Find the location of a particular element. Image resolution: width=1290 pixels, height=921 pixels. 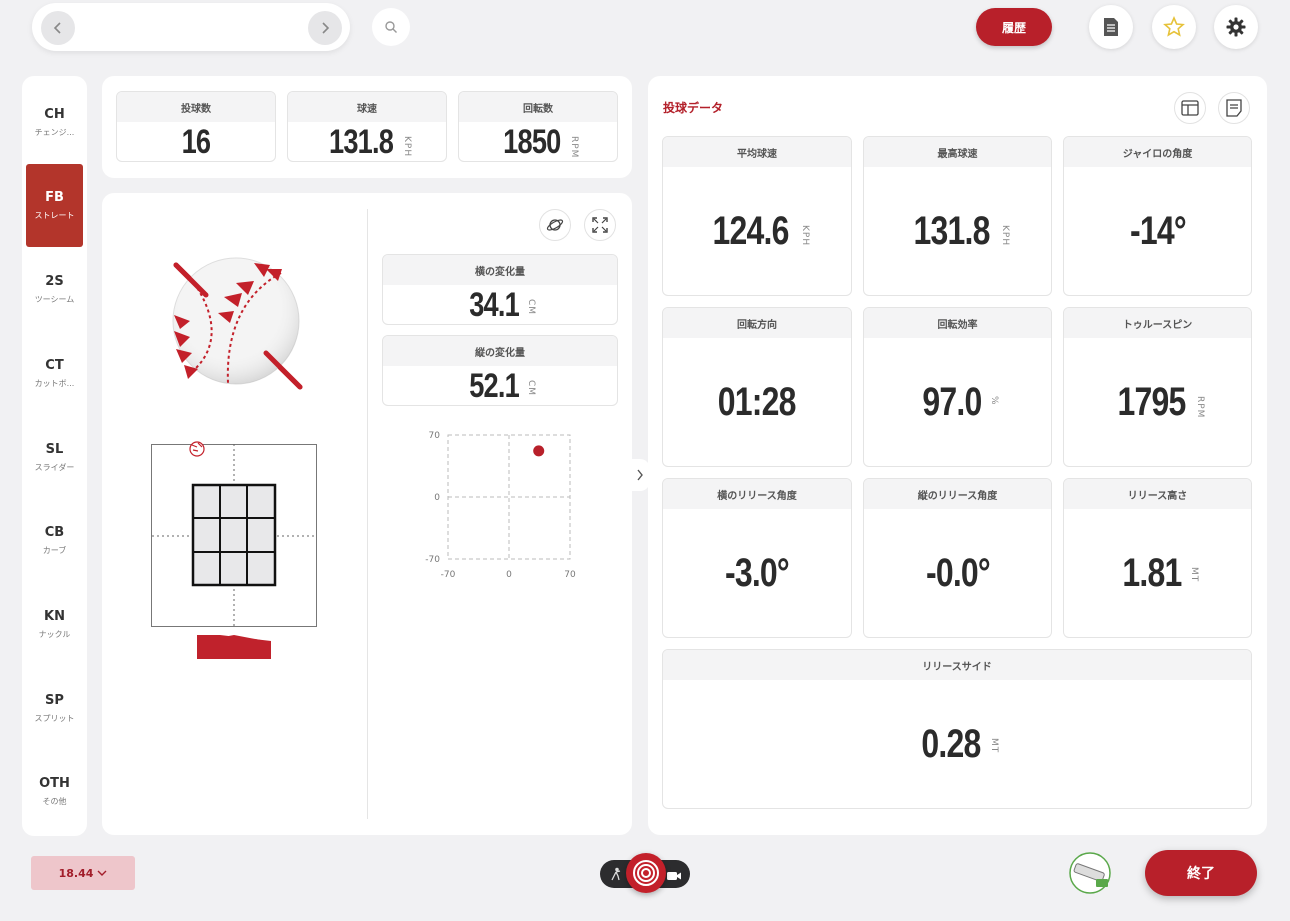

notes-button is located at coordinates (1234, 108).